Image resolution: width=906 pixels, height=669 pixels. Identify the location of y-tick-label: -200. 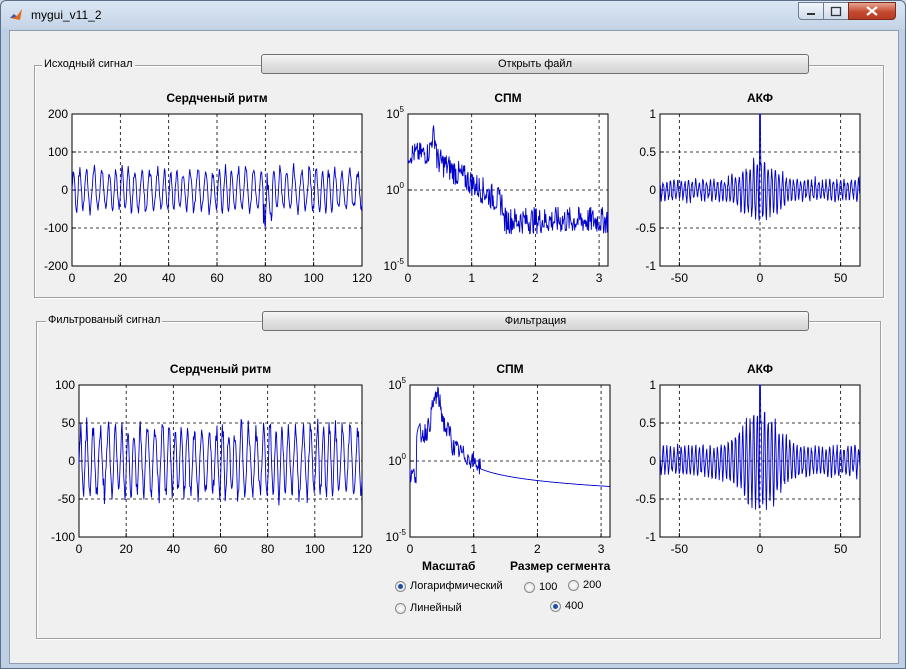
(56, 266).